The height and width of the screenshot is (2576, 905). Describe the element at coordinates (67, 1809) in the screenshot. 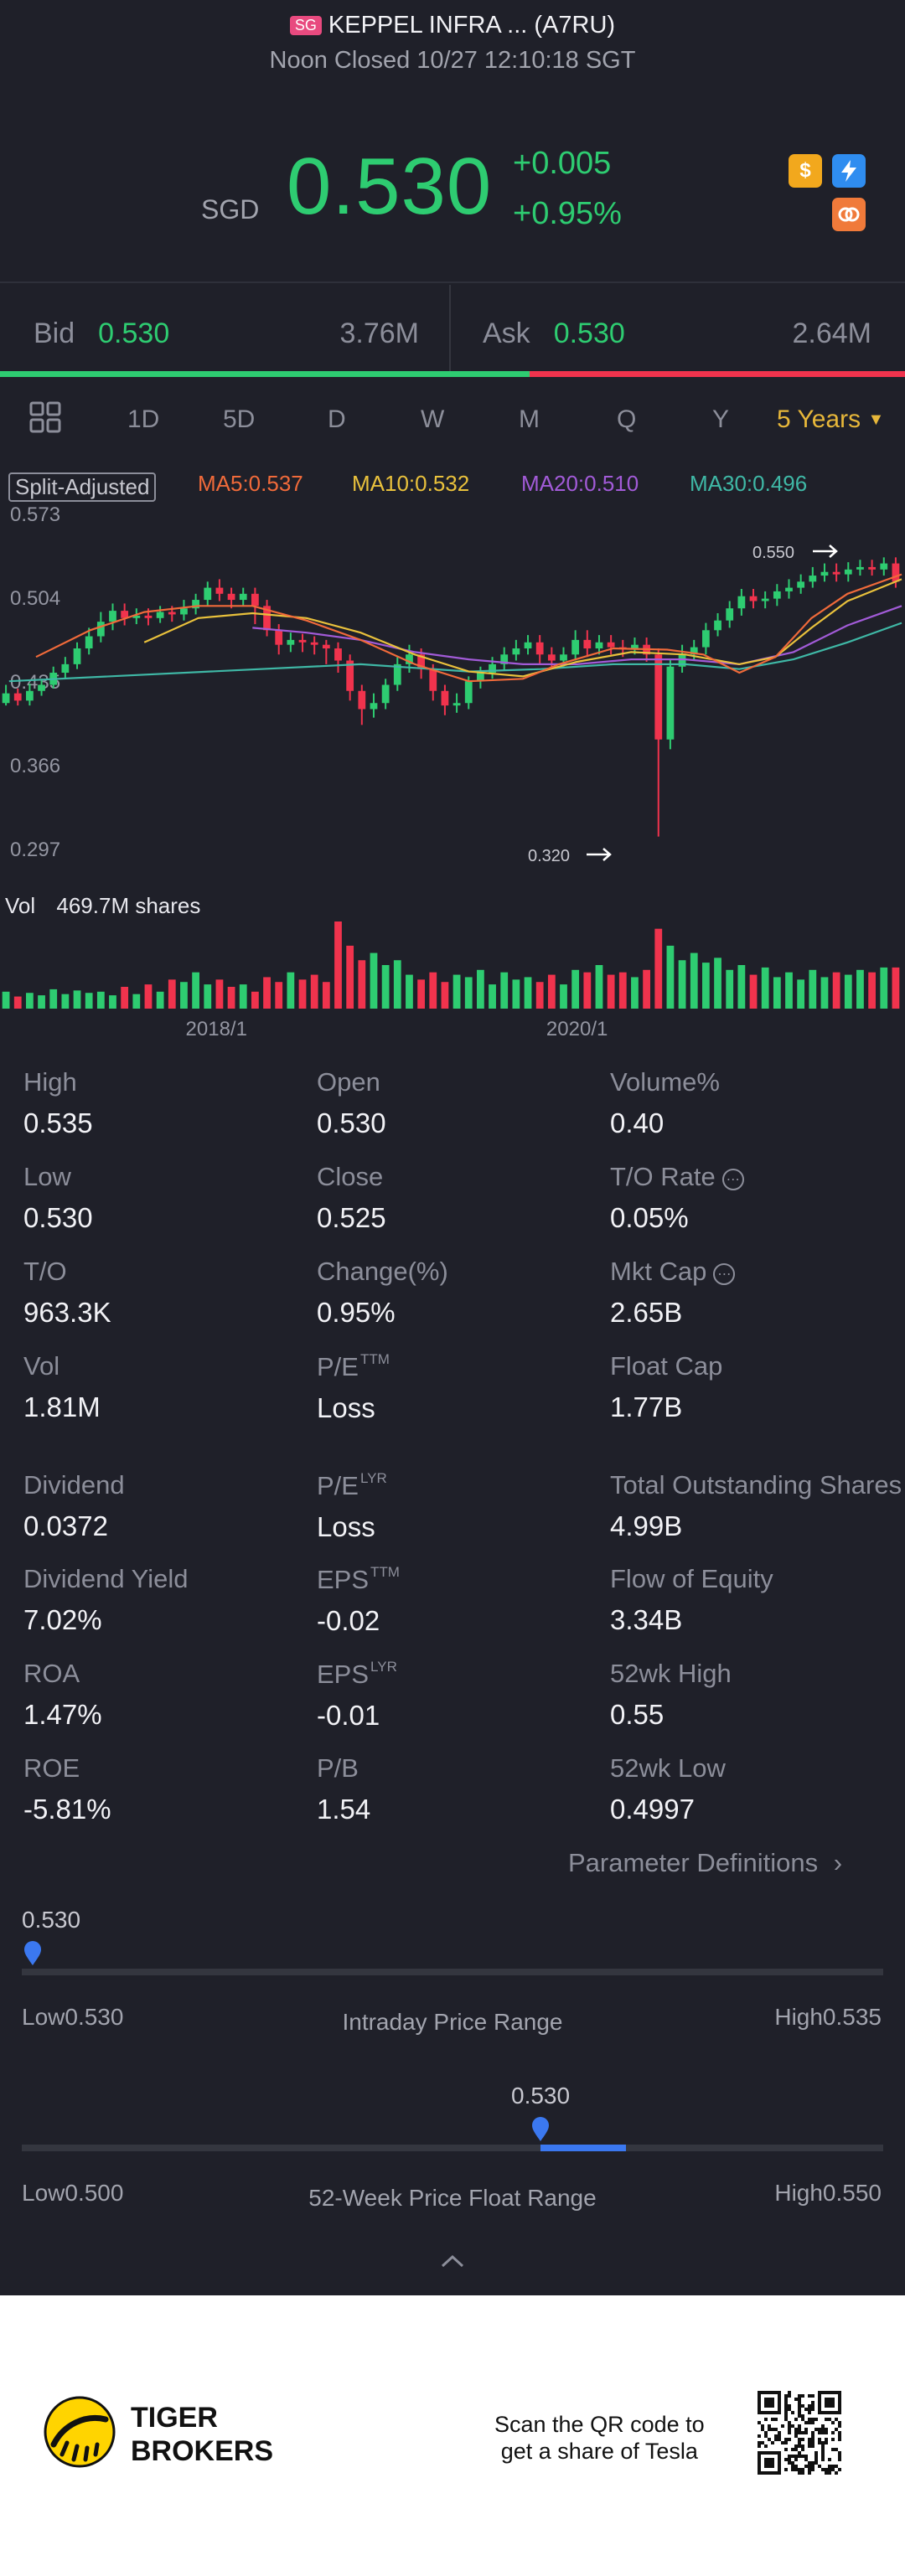

I see `stat-value: -5.81%` at that location.